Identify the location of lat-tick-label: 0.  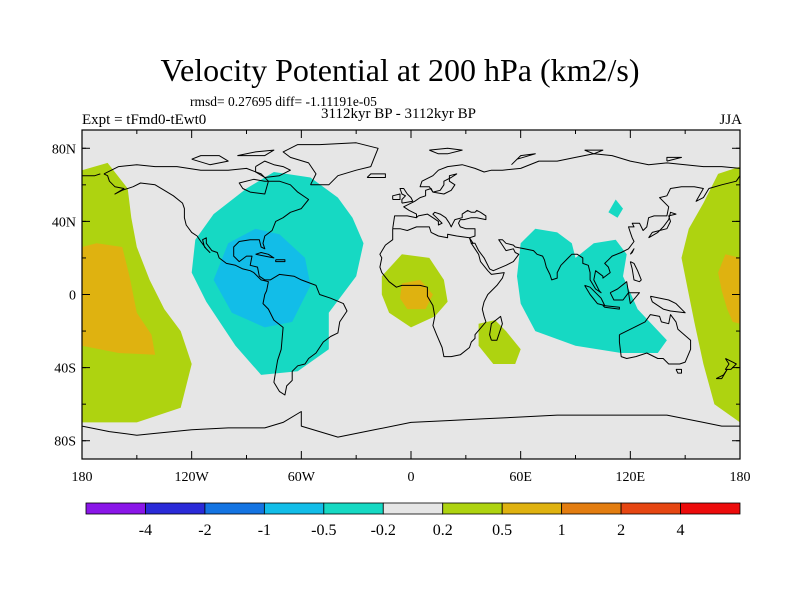
(72, 296).